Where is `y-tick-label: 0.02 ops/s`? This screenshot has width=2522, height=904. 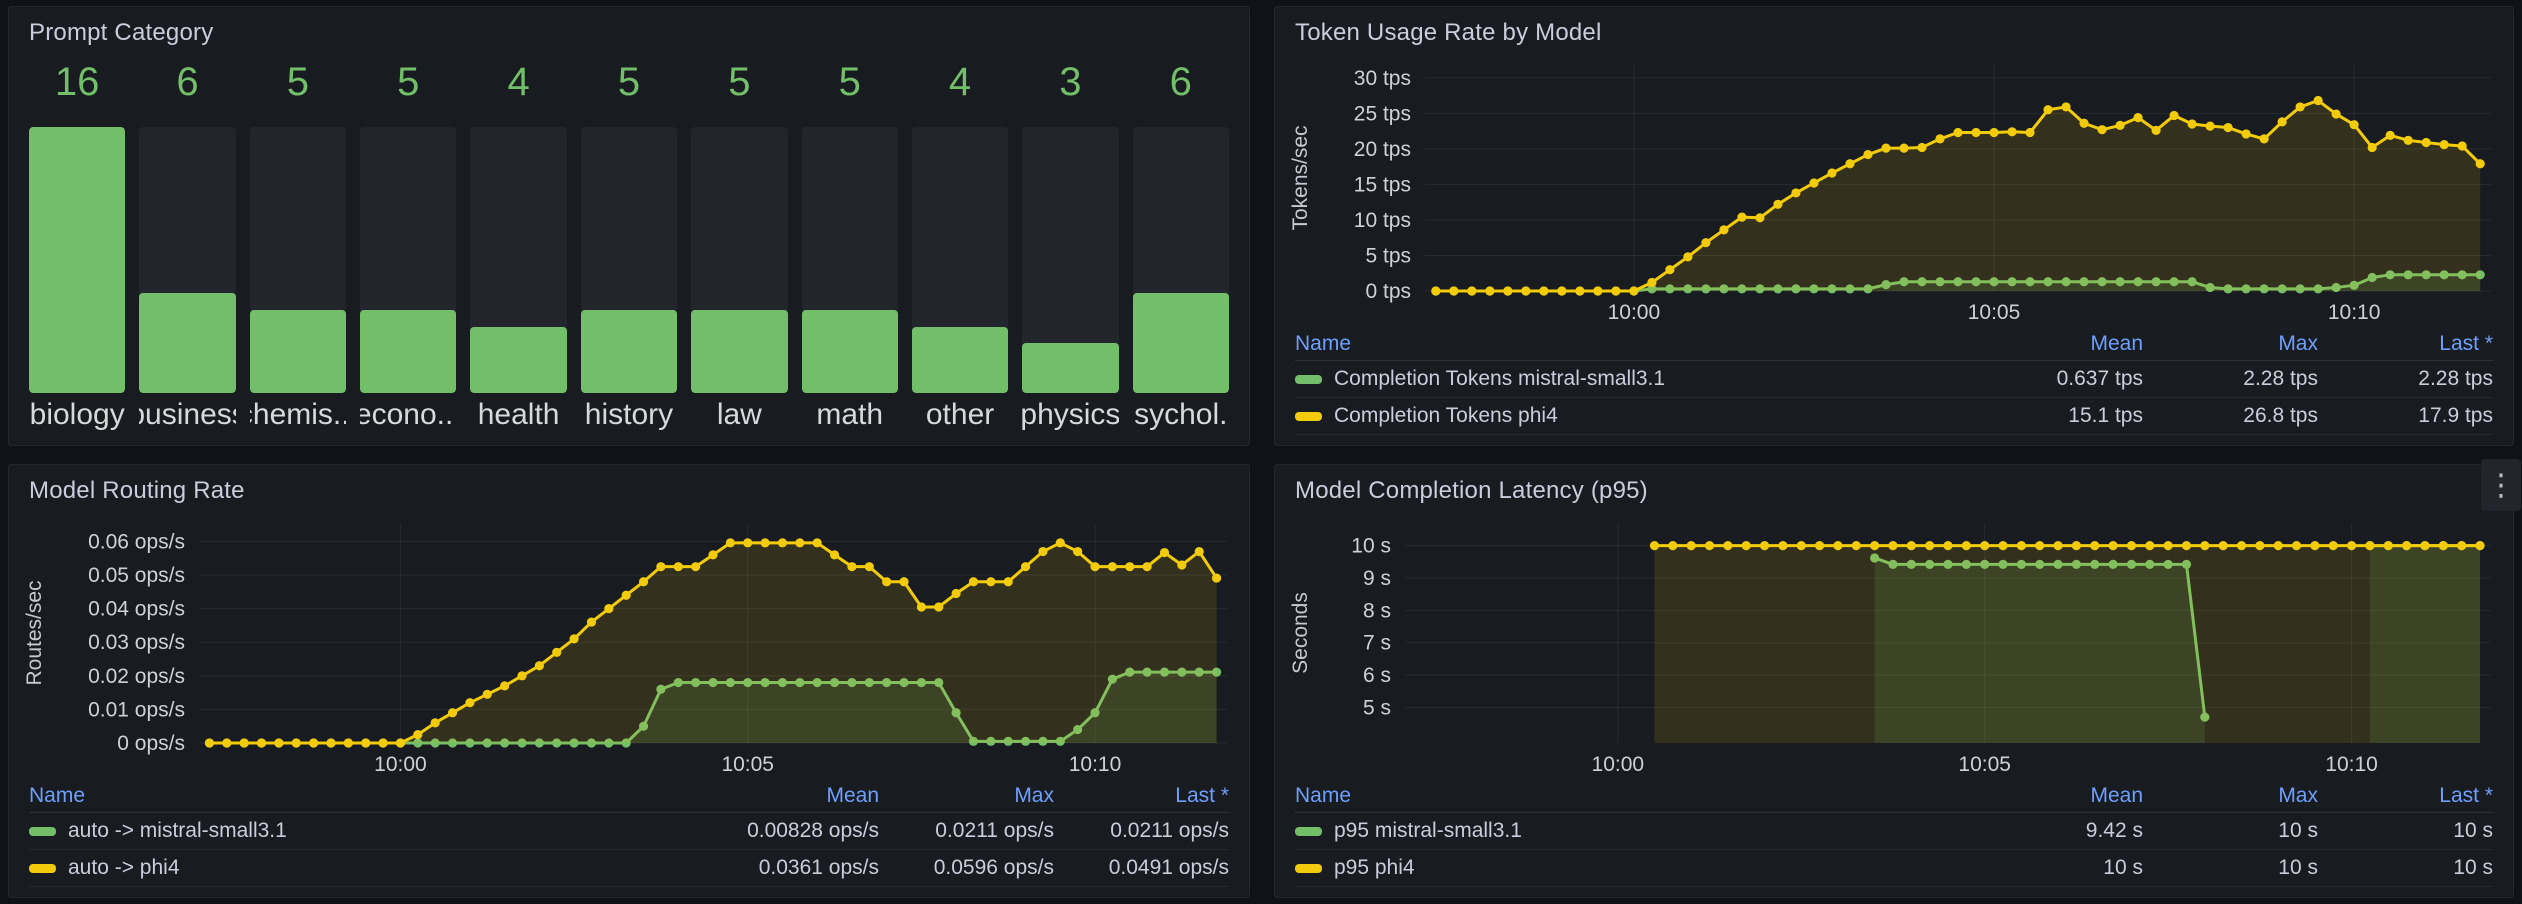 y-tick-label: 0.02 ops/s is located at coordinates (136, 676).